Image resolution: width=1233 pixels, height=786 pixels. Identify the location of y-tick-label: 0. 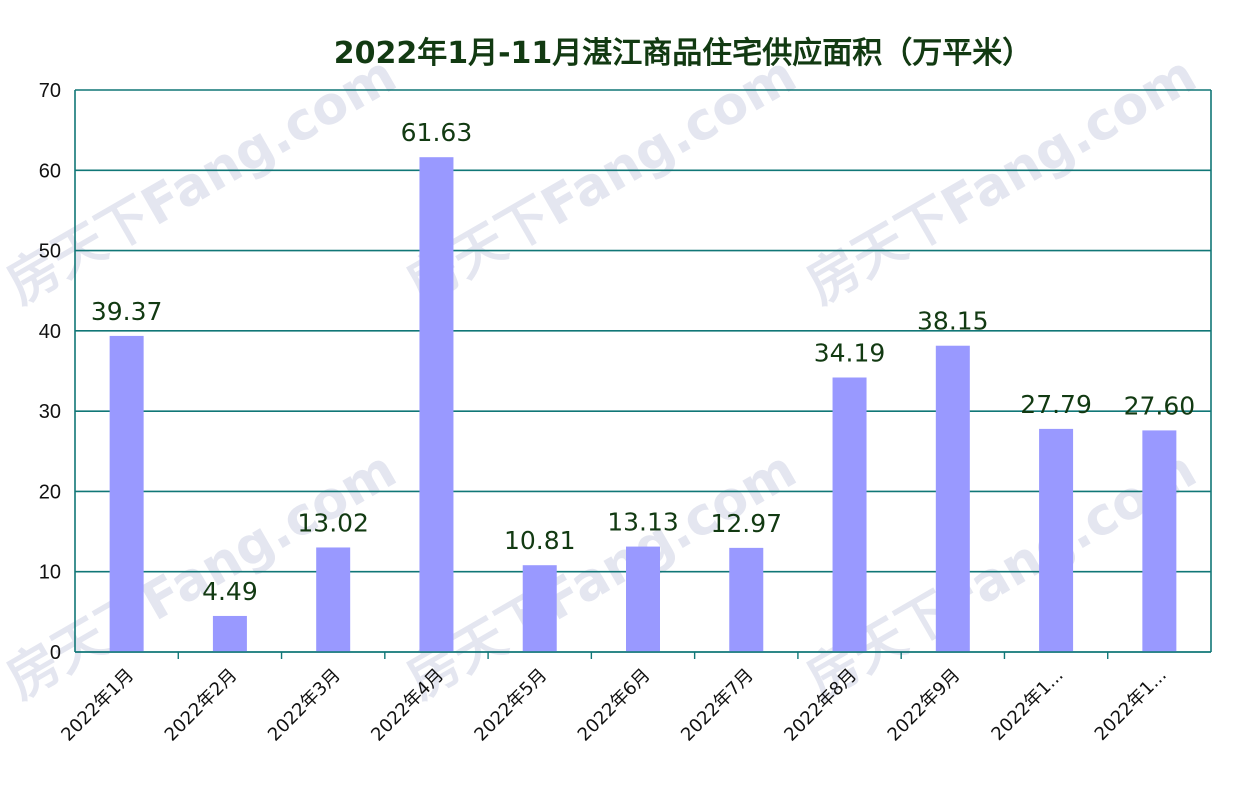
(55, 653).